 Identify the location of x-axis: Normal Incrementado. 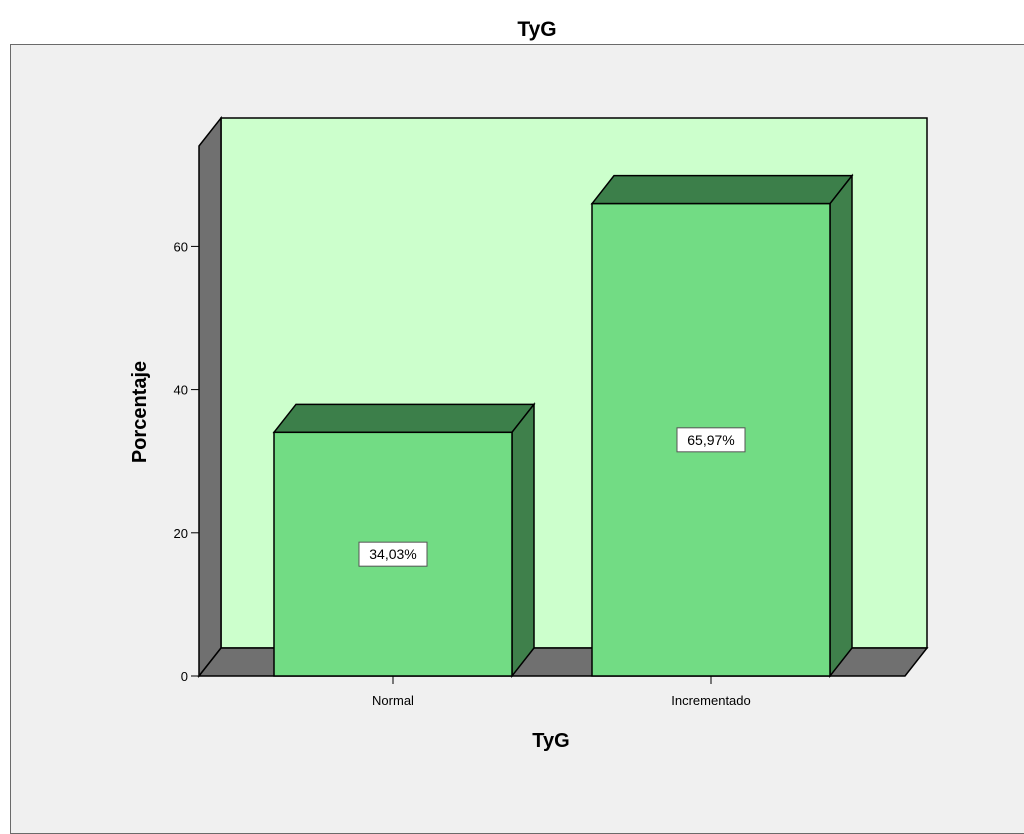
(561, 692).